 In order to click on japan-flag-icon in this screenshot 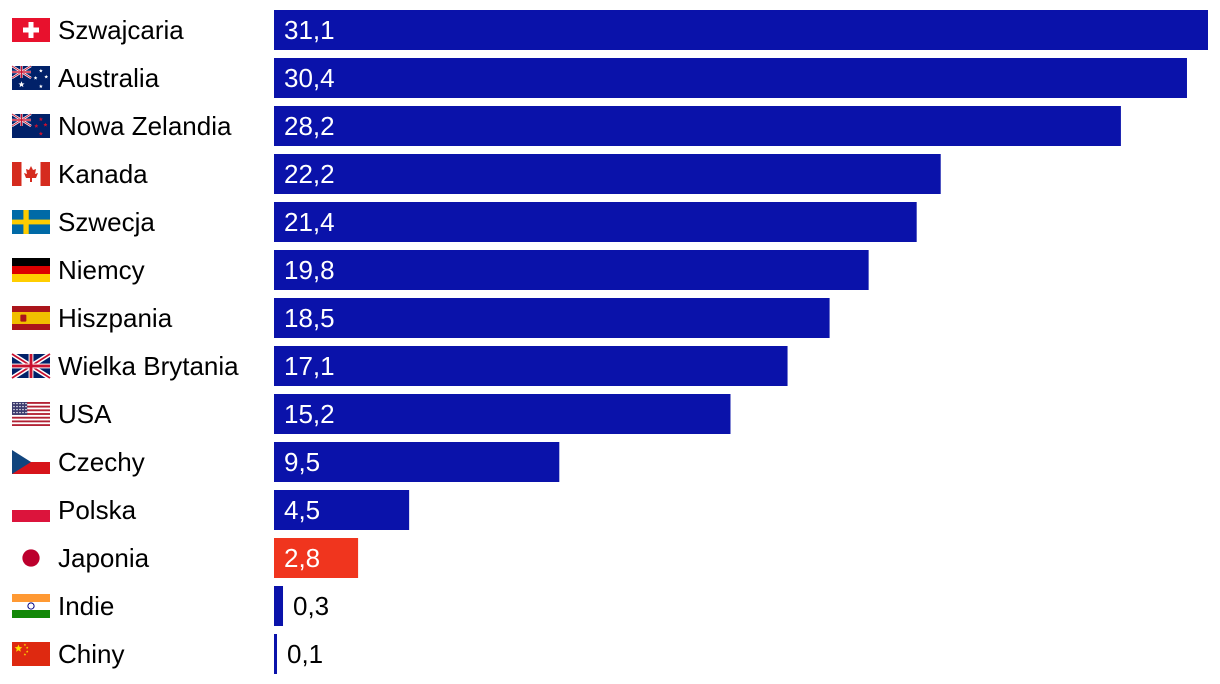, I will do `click(31, 558)`.